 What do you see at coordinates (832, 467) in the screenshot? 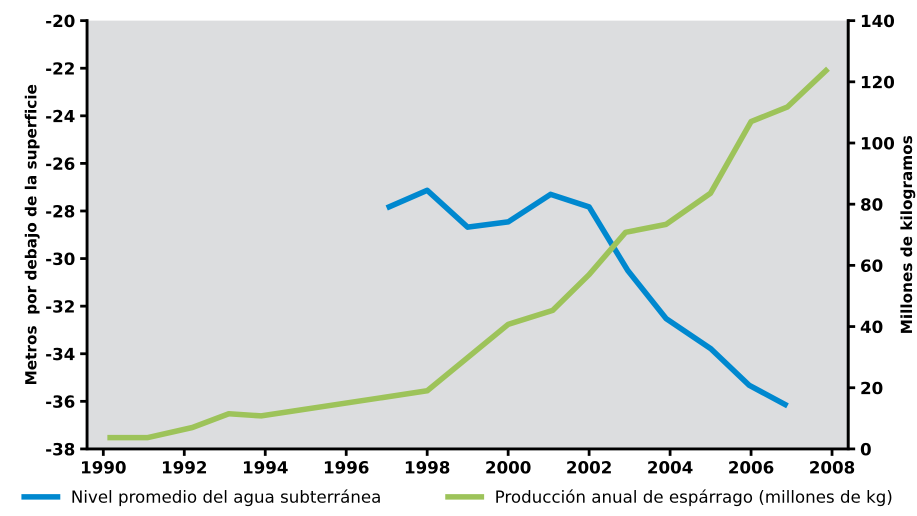
I see `x-tick-label: 2008` at bounding box center [832, 467].